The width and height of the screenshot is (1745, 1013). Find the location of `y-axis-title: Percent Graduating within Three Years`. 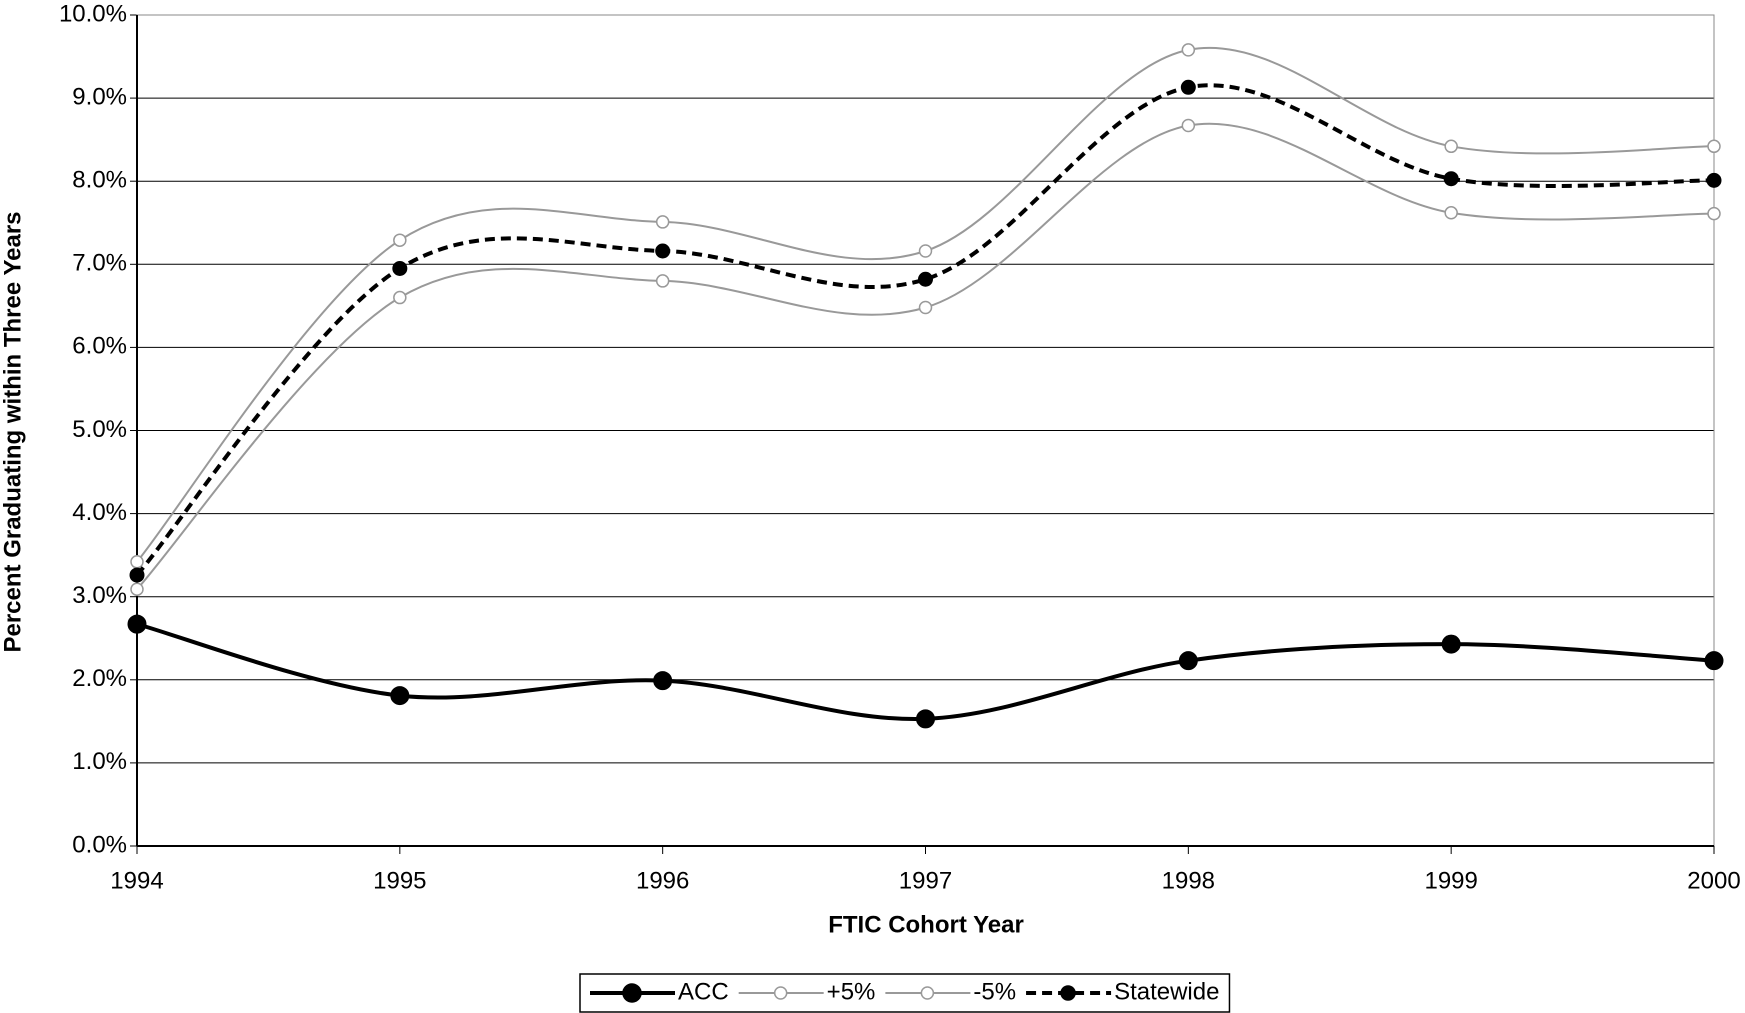

y-axis-title: Percent Graduating within Three Years is located at coordinates (13, 431).